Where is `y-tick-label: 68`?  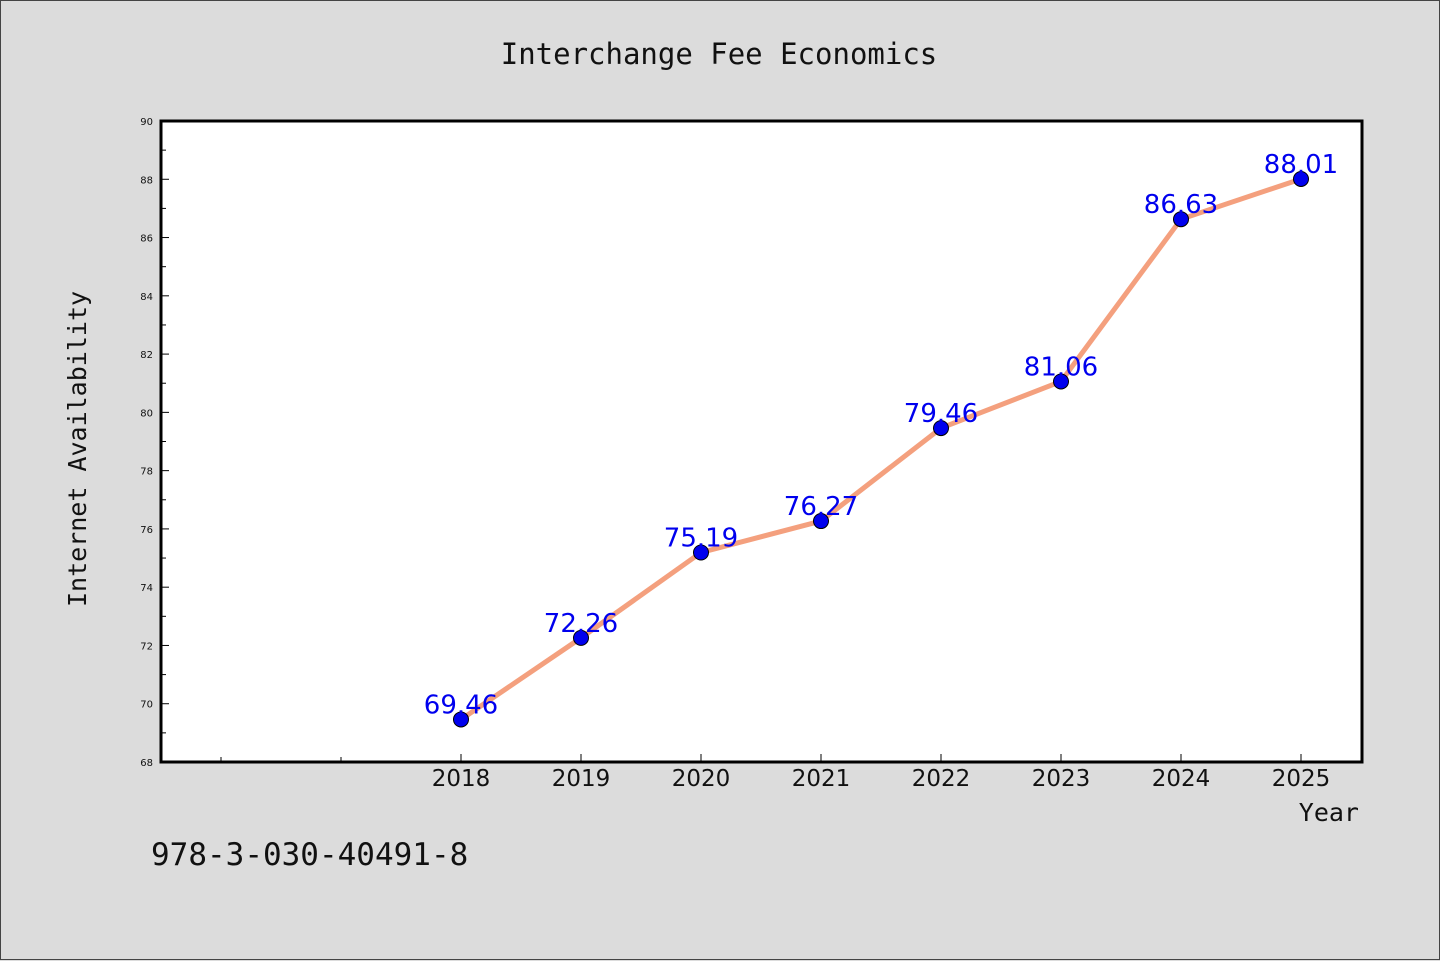 y-tick-label: 68 is located at coordinates (146, 763).